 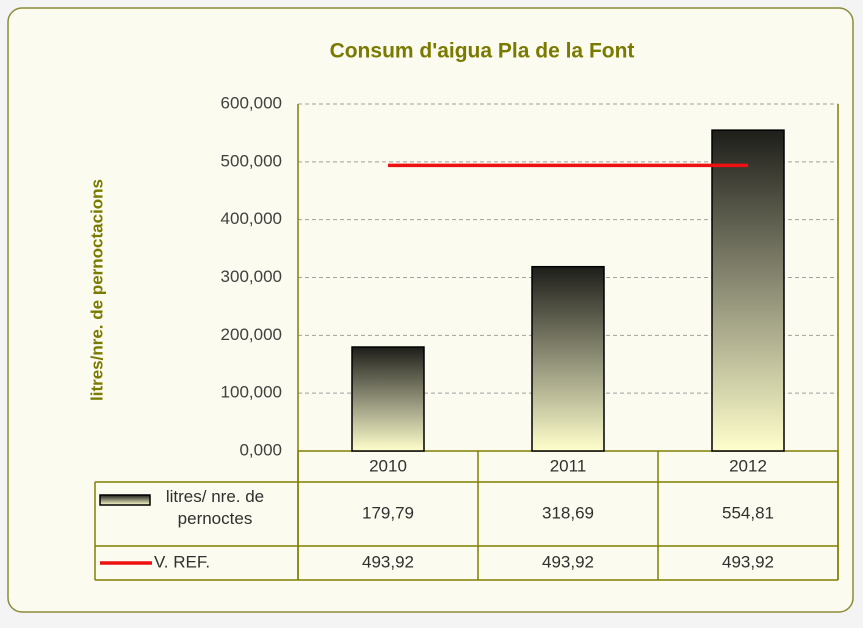 I want to click on legend-label: V. REF., so click(x=182, y=561).